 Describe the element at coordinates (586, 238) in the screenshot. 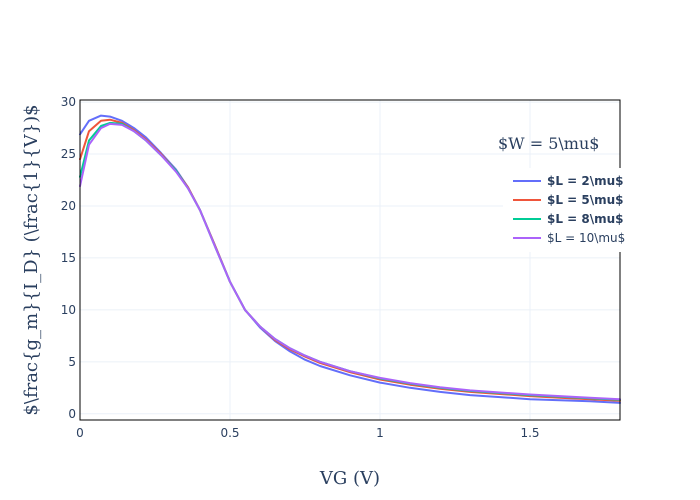

I see `legend-label-4: $L = 10\mu$` at that location.